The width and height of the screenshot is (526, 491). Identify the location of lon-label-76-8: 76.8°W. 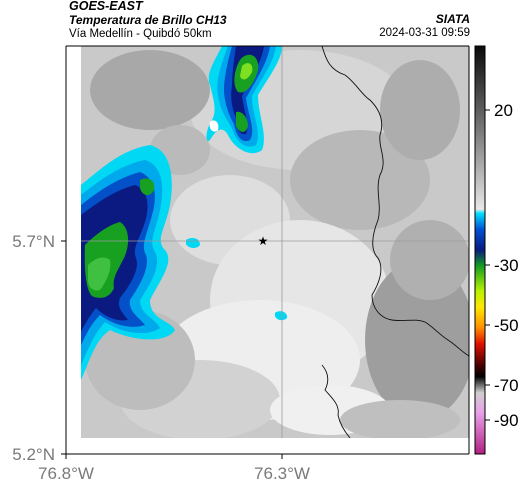
(66, 473).